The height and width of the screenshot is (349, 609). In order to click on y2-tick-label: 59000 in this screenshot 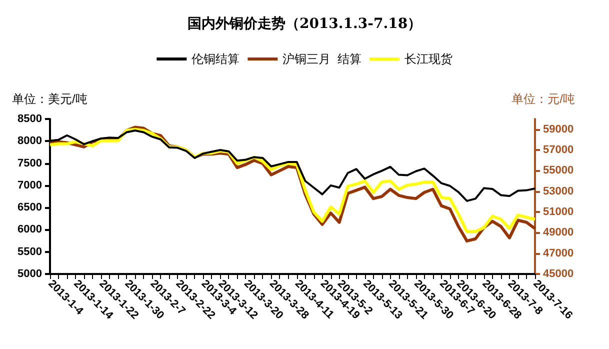, I will do `click(558, 129)`.